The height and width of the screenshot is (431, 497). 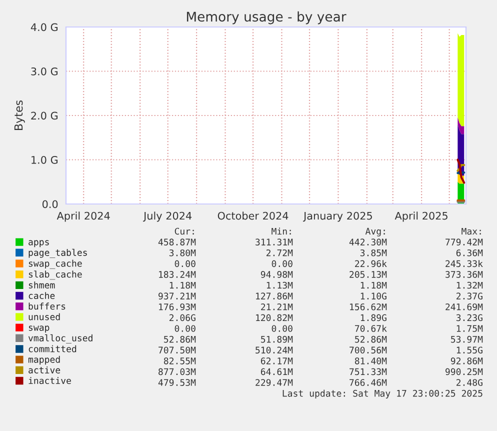 I want to click on text: 6.36M, so click(x=469, y=252).